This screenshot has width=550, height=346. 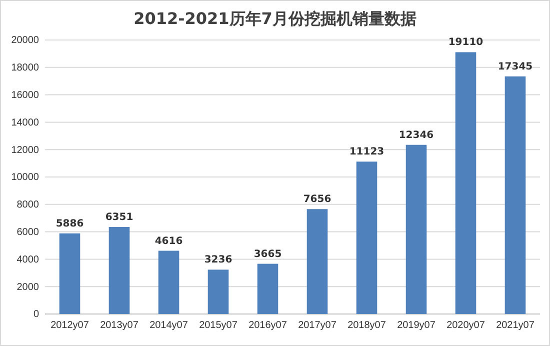 I want to click on data-label: 11123, so click(x=366, y=152).